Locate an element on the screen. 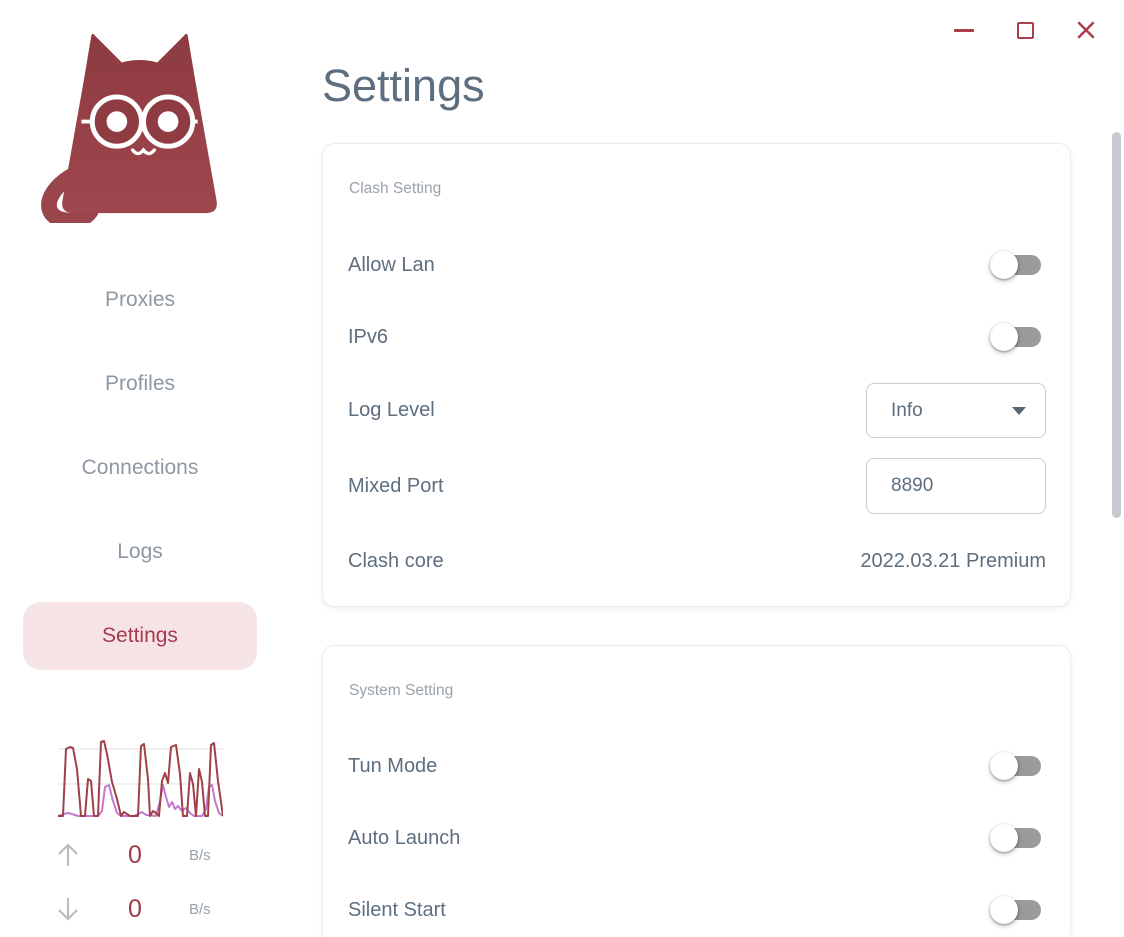  allow-lan-toggle is located at coordinates (1015, 265).